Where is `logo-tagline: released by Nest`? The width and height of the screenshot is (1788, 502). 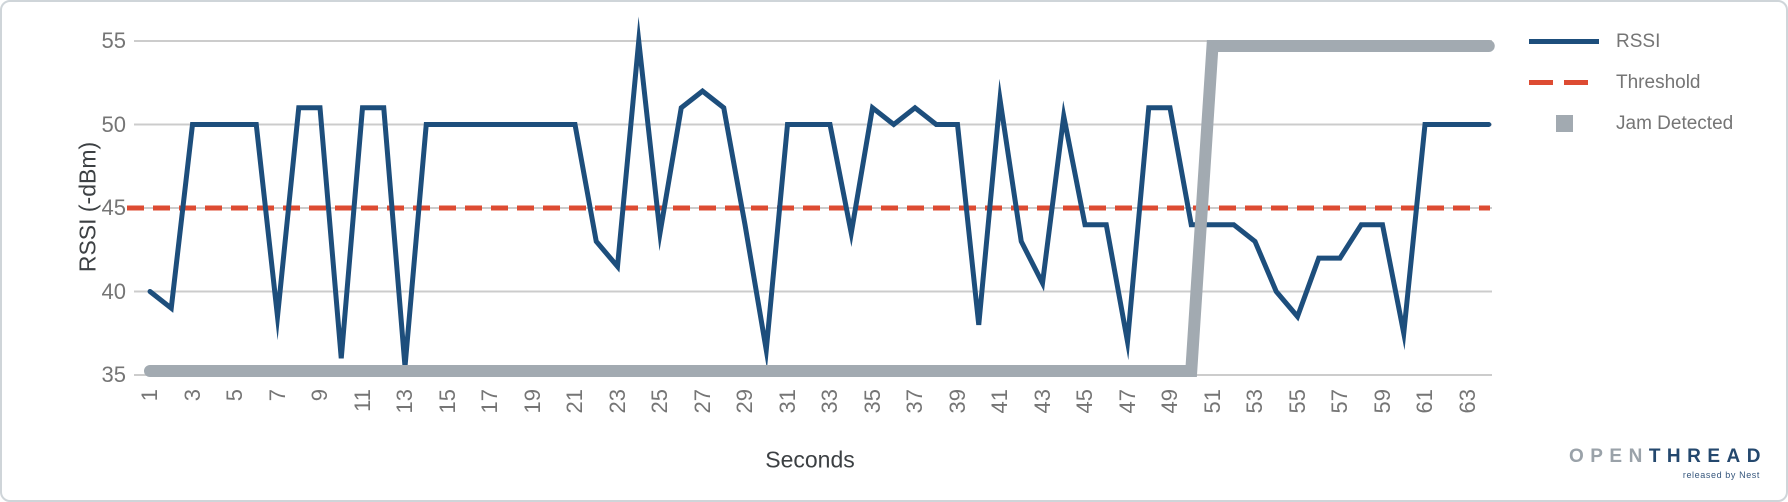
logo-tagline: released by Nest is located at coordinates (1721, 475).